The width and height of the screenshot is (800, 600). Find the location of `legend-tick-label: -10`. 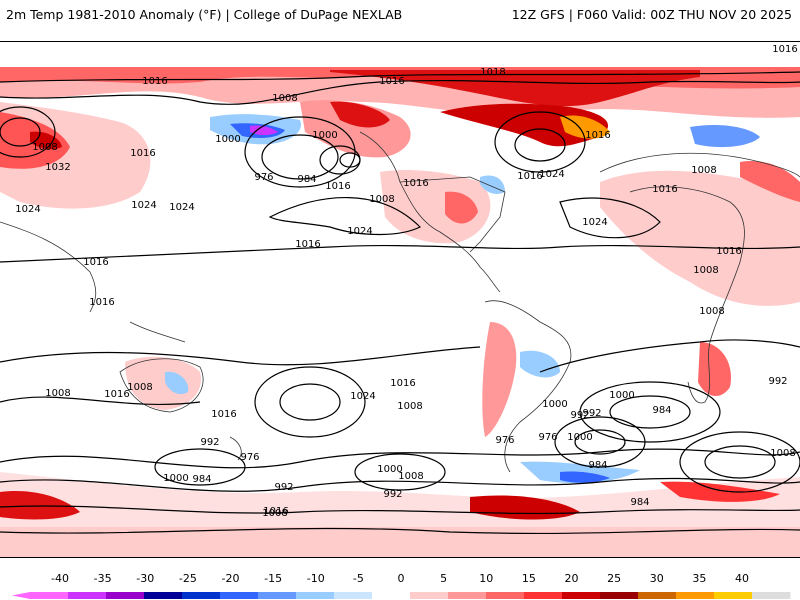

legend-tick-label: -10 is located at coordinates (315, 578).